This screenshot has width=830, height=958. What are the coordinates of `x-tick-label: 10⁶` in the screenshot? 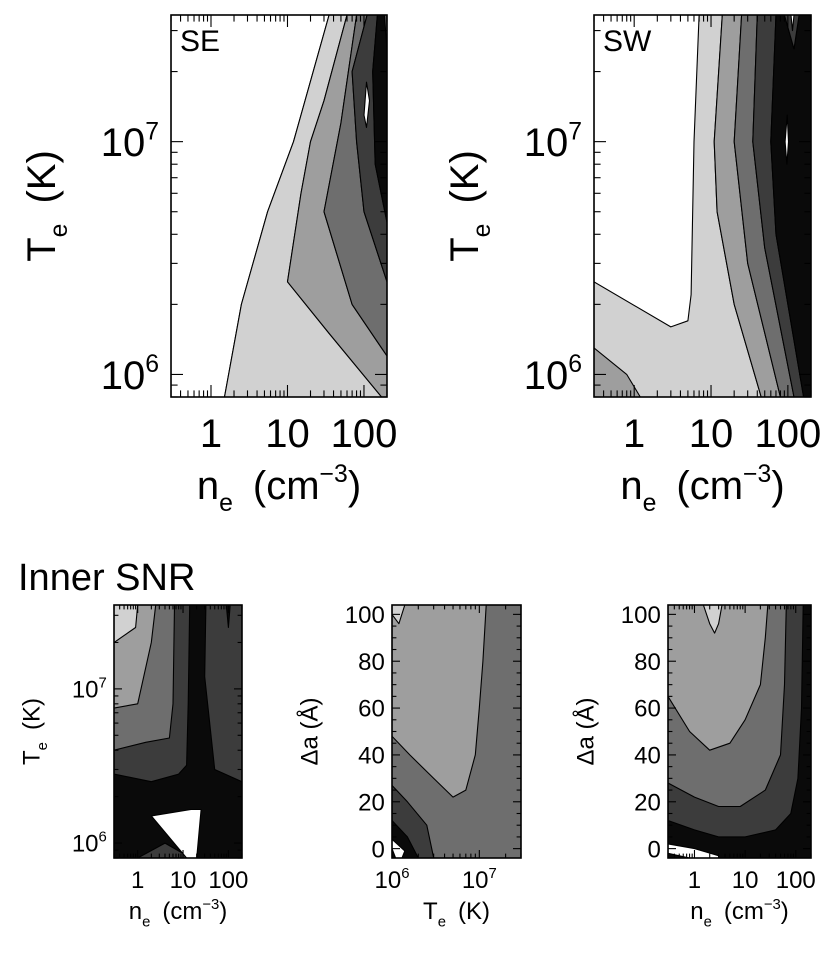 It's located at (392, 880).